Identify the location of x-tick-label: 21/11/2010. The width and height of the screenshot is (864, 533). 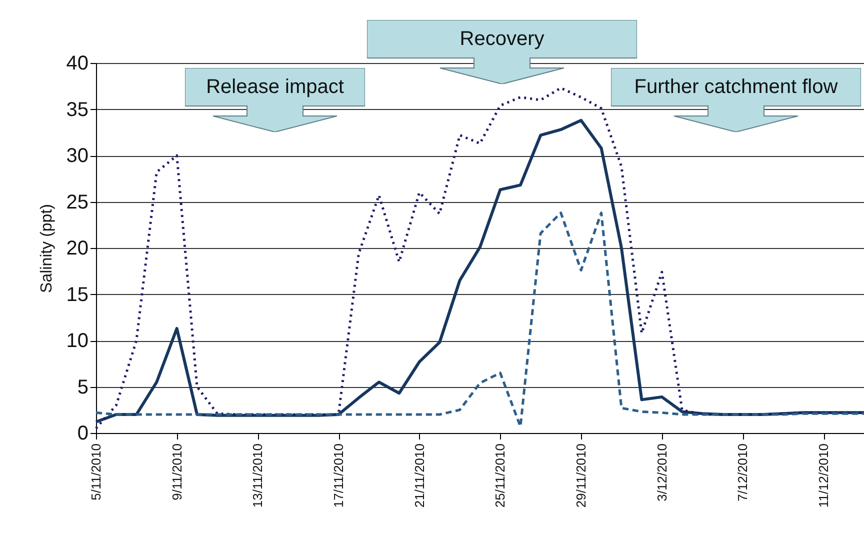
(419, 476).